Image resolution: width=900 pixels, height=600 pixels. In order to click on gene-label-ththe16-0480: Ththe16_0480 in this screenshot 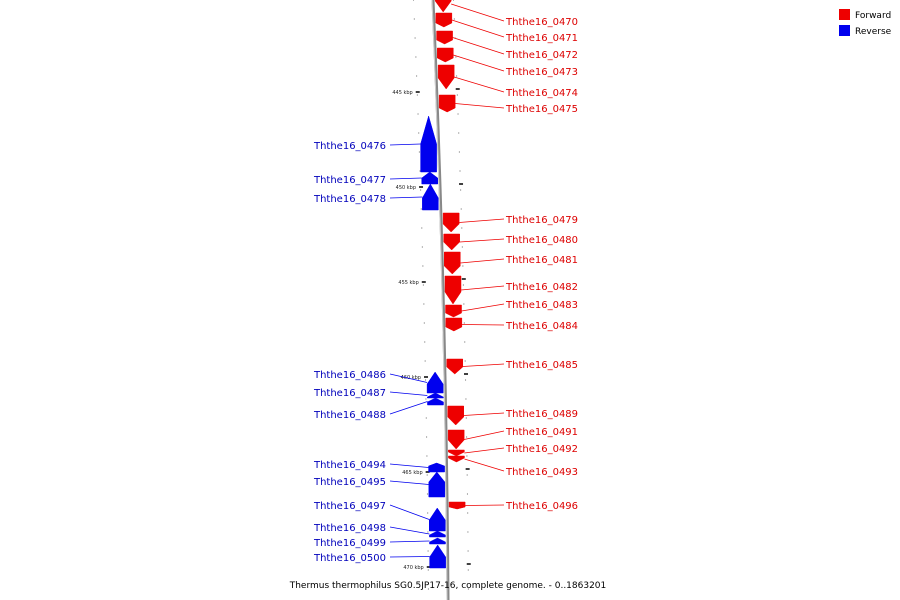, I will do `click(541, 240)`.